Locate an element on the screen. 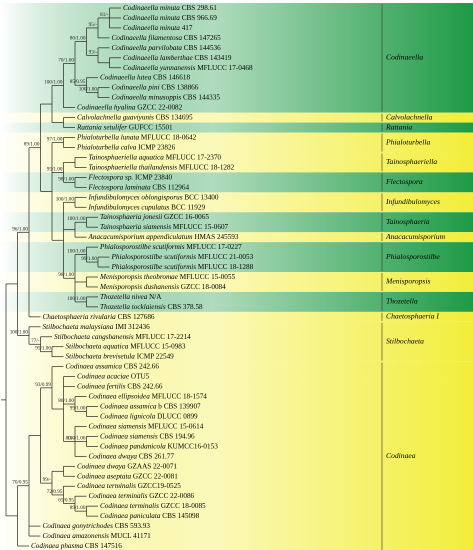 The height and width of the screenshot is (550, 473). taxon-label: Codinaeella pini CBS 138866 is located at coordinates (155, 87).